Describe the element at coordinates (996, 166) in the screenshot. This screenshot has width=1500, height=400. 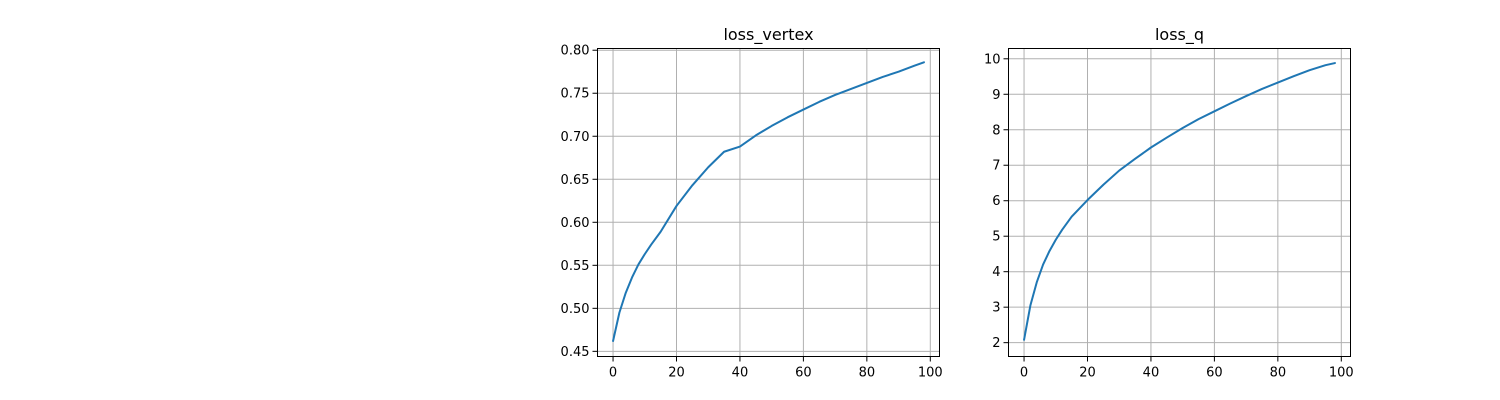
I see `y-tick-label: 7` at that location.